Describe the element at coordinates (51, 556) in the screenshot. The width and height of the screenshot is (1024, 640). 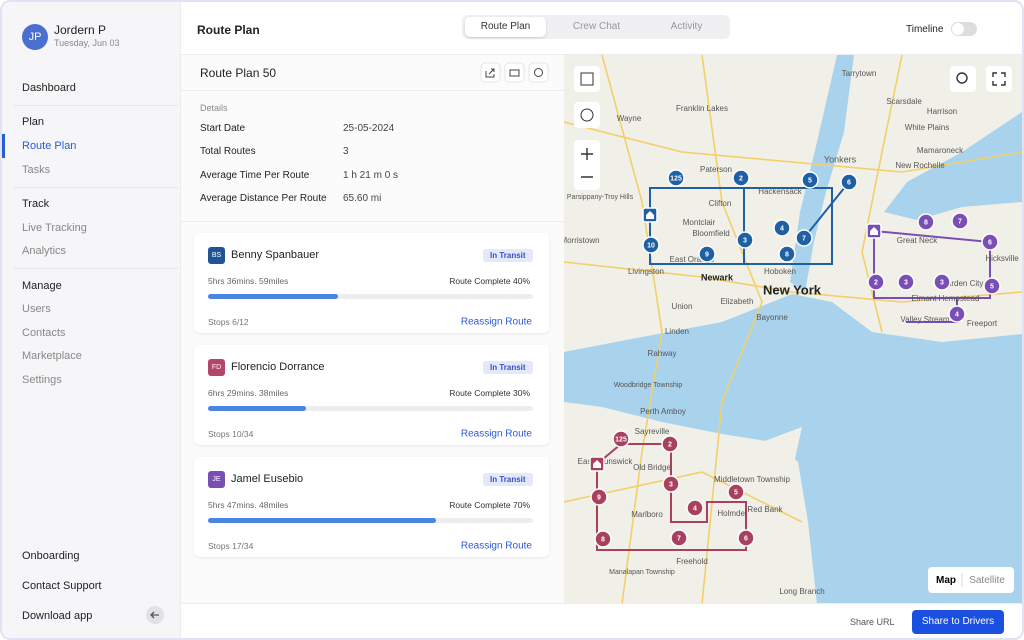
I see `nav-item: Onboarding` at that location.